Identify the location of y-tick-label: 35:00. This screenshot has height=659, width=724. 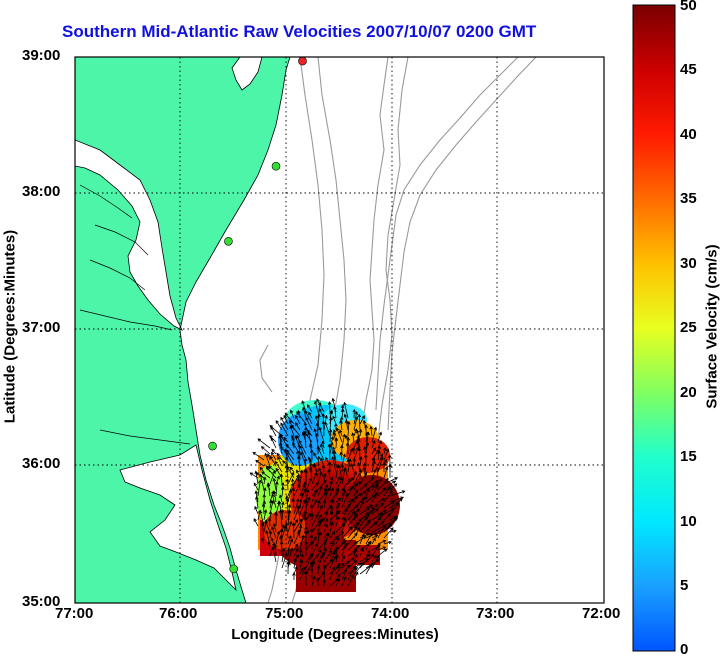
(41, 601).